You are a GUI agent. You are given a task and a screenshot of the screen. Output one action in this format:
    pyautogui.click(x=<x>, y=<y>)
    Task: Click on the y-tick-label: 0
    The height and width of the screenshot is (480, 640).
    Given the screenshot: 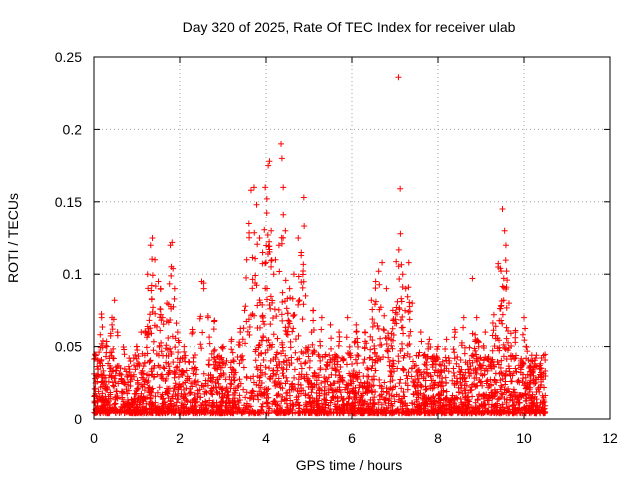 What is the action you would take?
    pyautogui.click(x=78, y=419)
    